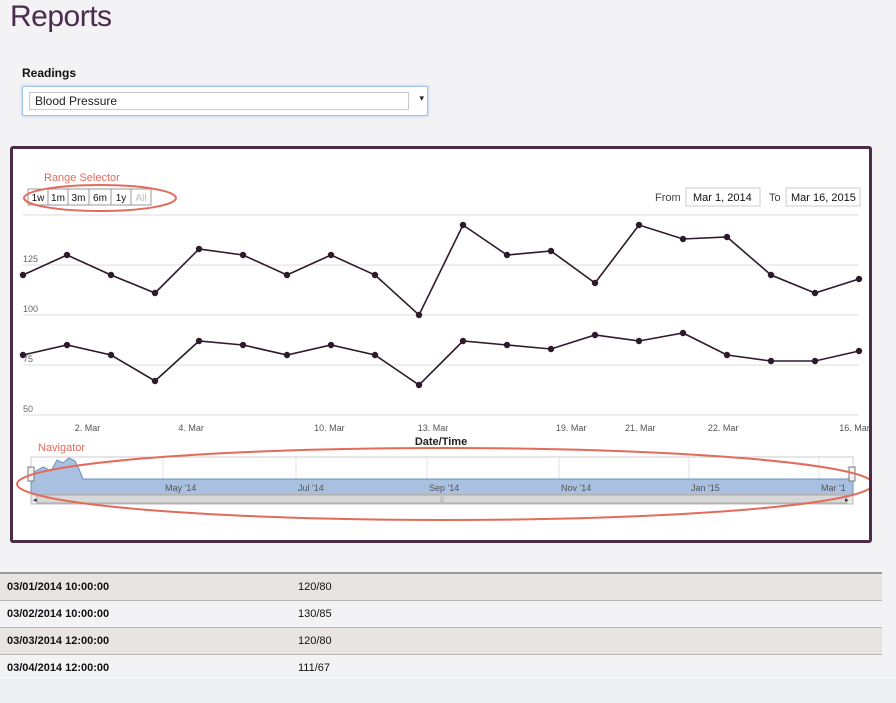 The height and width of the screenshot is (703, 896). Describe the element at coordinates (61, 16) in the screenshot. I see `page-title: Reports` at that location.